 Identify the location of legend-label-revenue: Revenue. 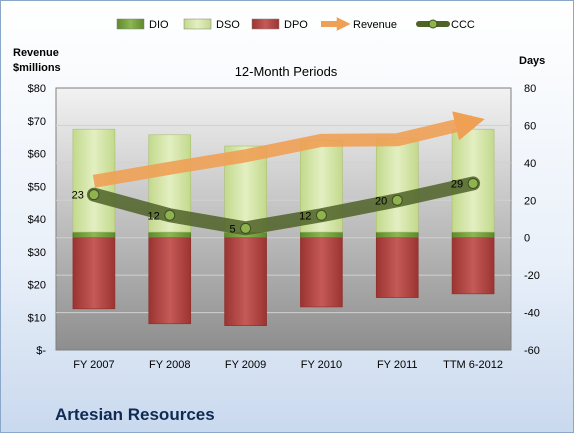
(375, 25).